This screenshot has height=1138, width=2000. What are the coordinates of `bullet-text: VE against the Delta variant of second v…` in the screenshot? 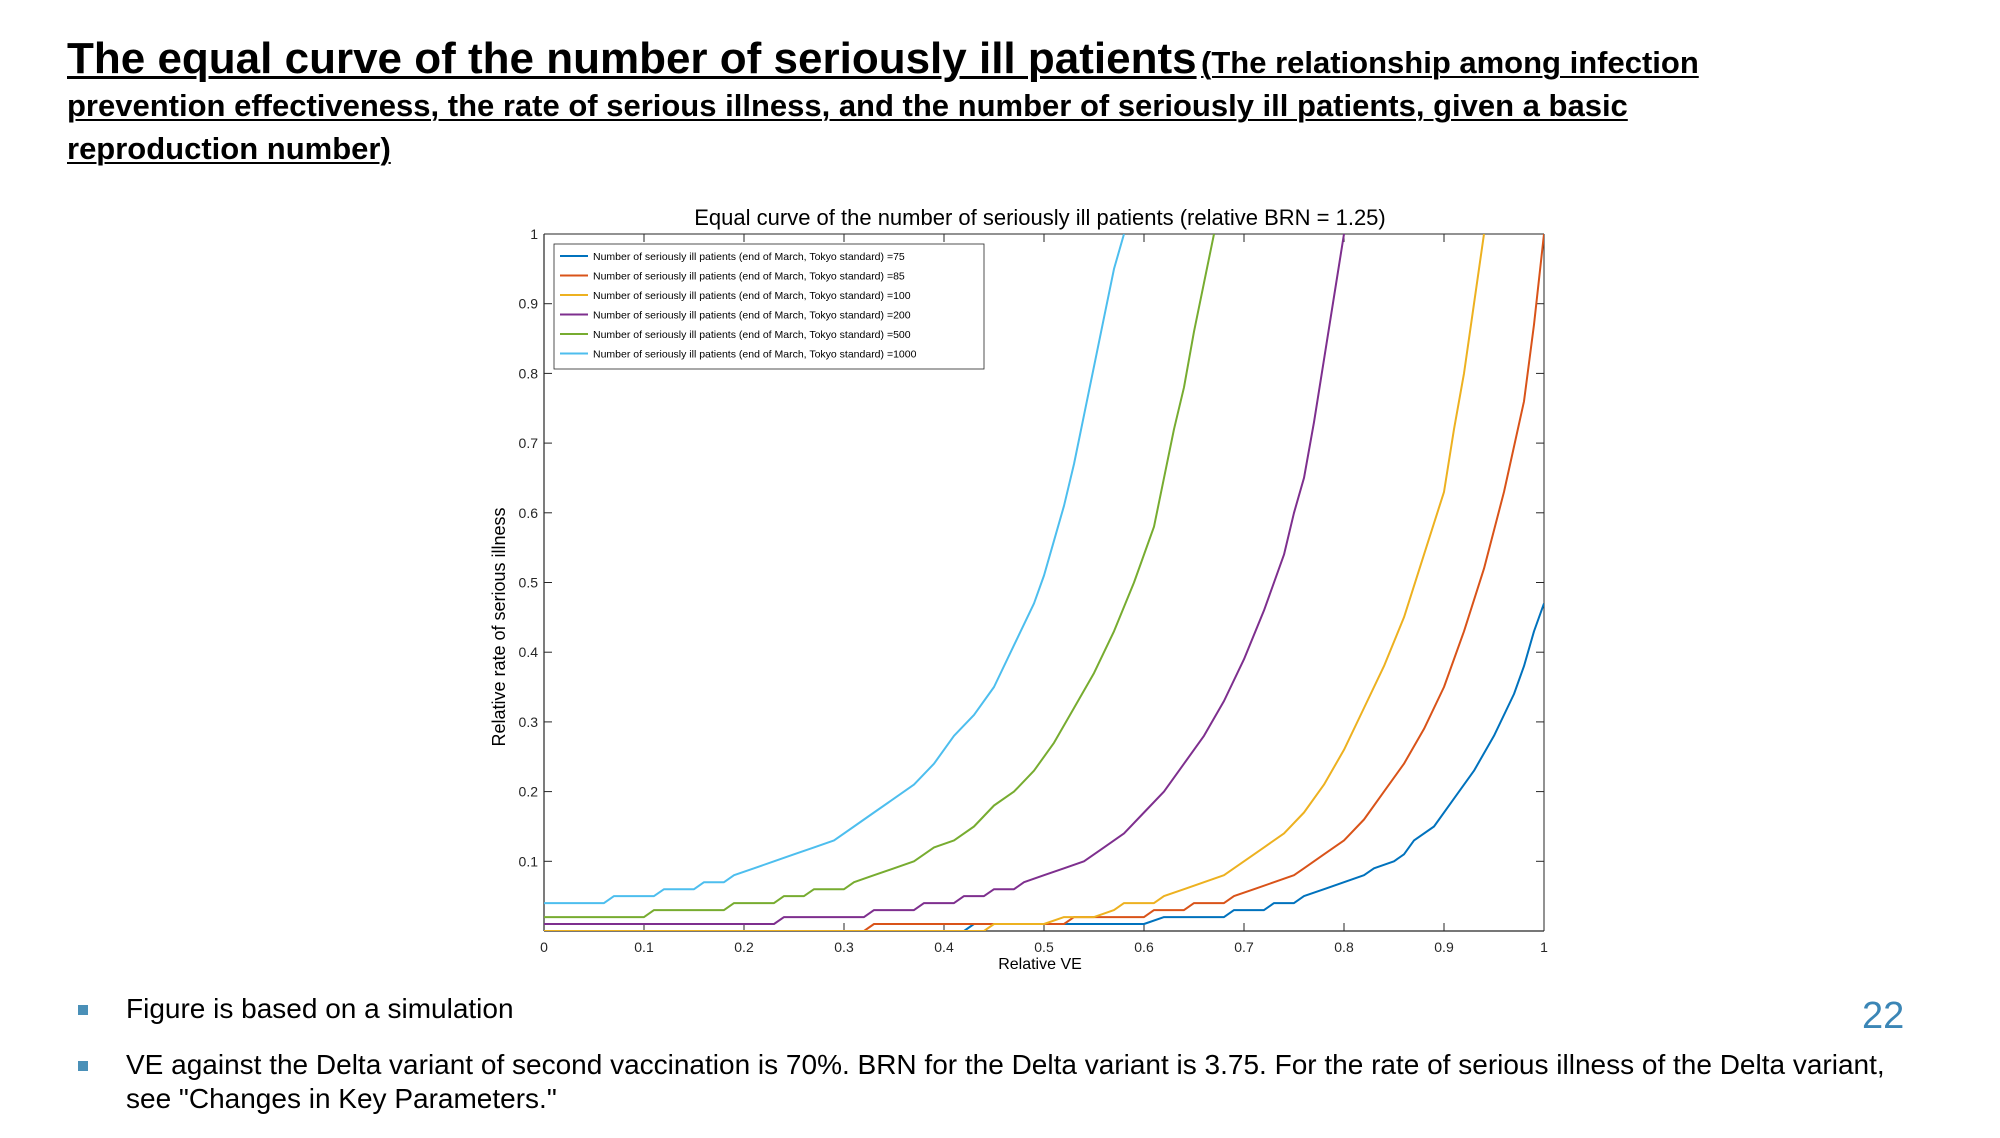 It's located at (1005, 1081).